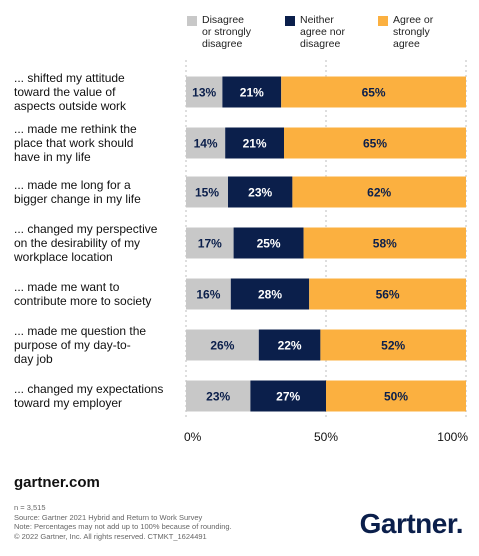  What do you see at coordinates (65, 92) in the screenshot?
I see `category-label-line: toward the value of` at bounding box center [65, 92].